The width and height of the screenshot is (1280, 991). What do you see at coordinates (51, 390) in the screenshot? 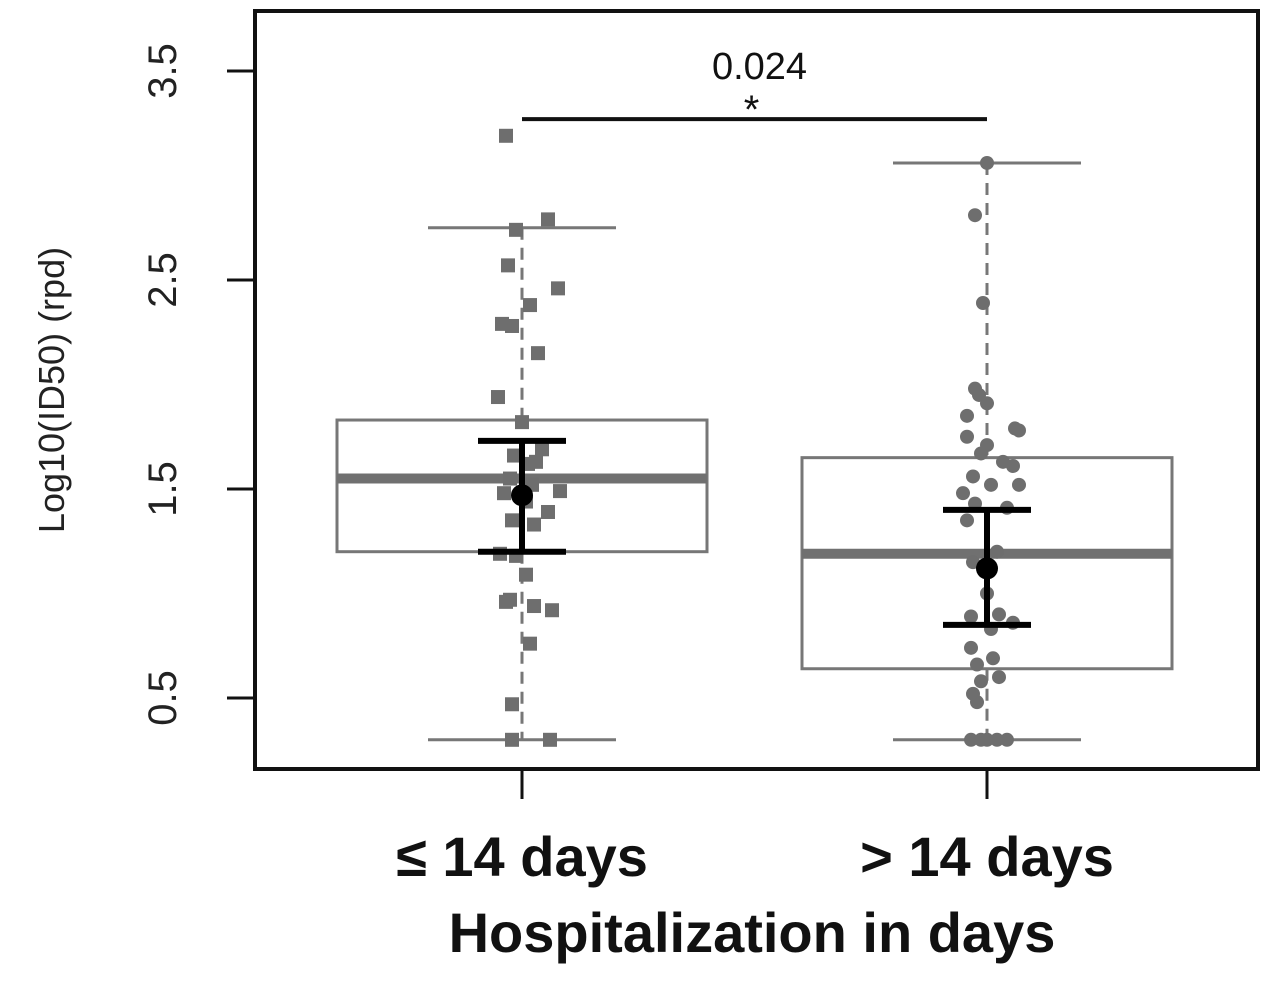
I see `y-axis-title: Log10(ID50) (rpd)` at bounding box center [51, 390].